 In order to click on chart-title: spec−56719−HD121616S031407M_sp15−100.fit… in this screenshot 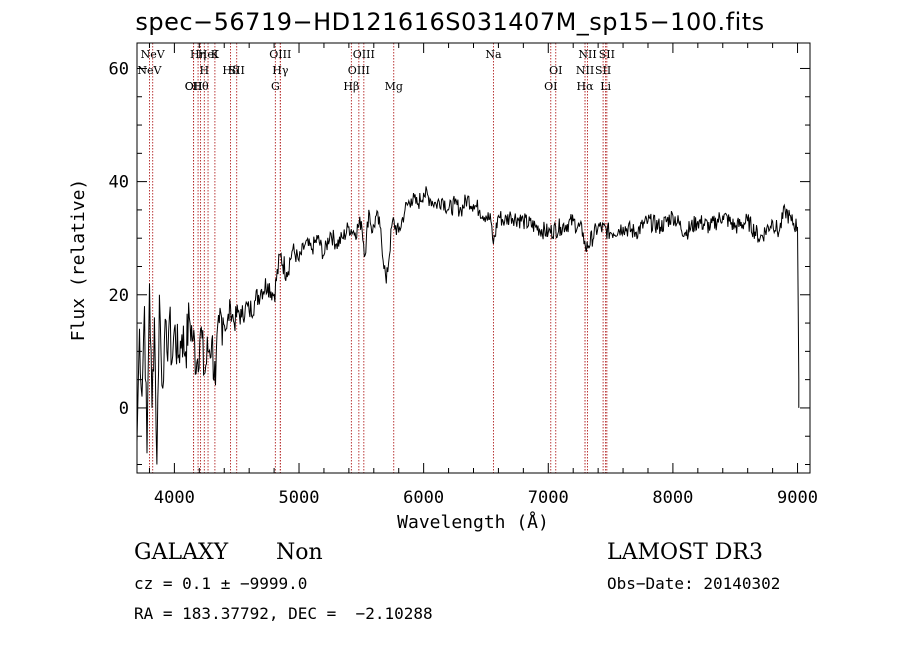, I will do `click(450, 22)`.